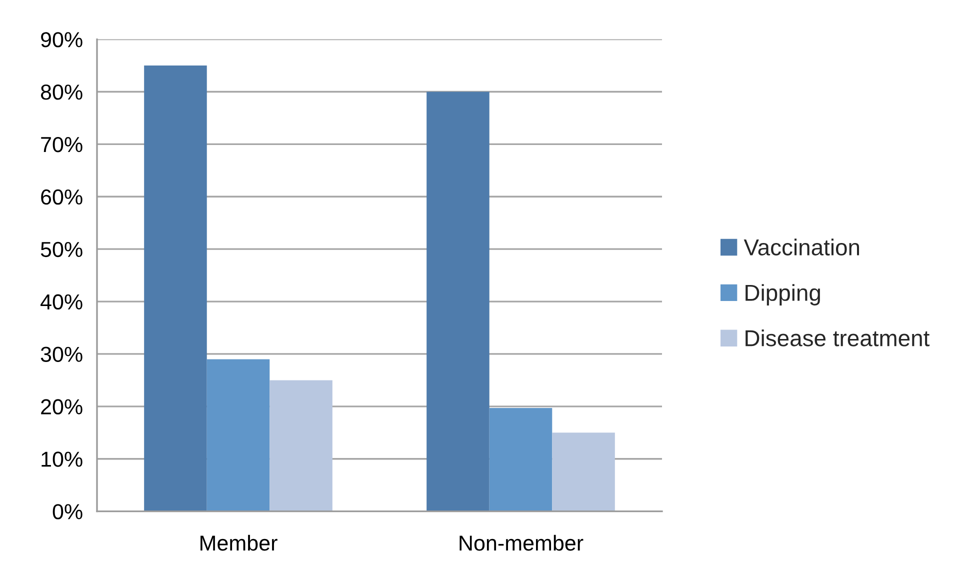 This screenshot has height=578, width=956. Describe the element at coordinates (61, 302) in the screenshot. I see `y-tick-label: 40%` at that location.